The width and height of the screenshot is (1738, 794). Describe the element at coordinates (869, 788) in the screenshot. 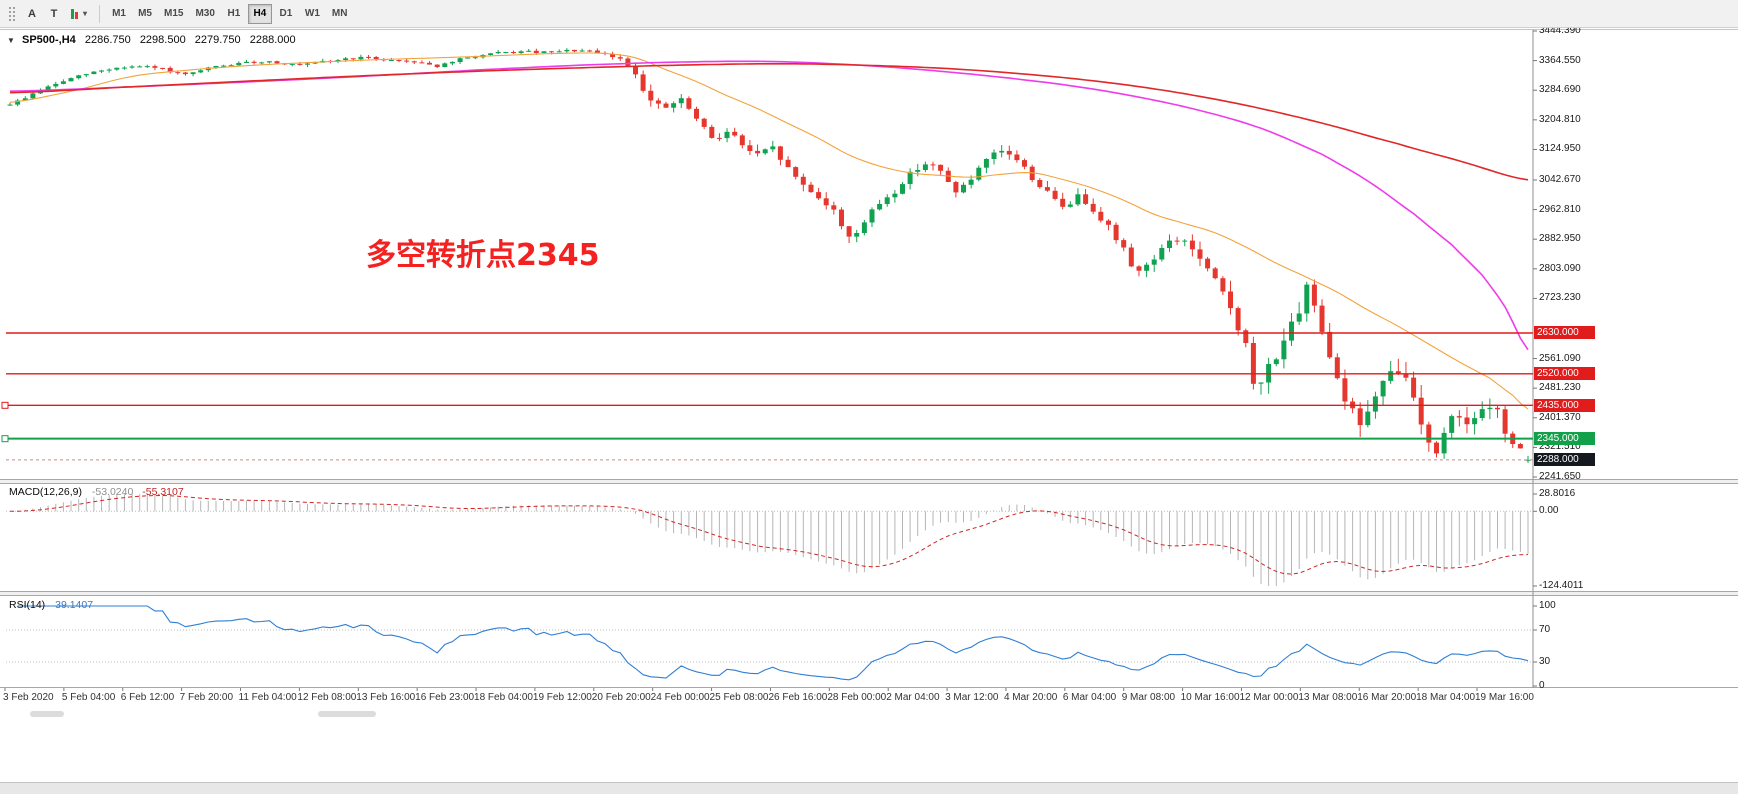

I see `status-bar` at that location.